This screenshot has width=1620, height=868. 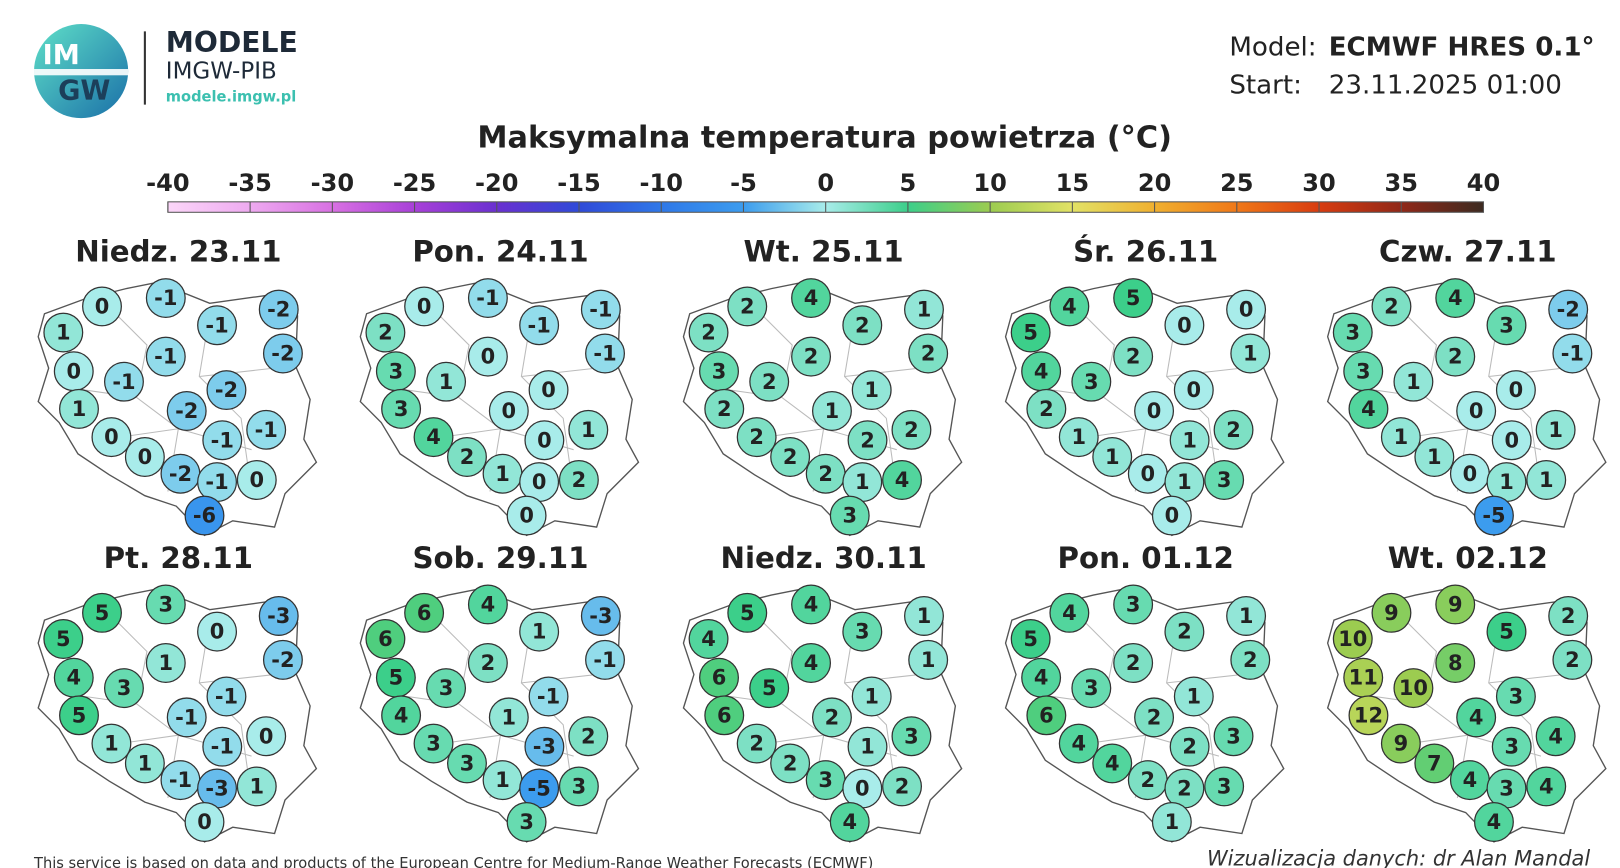 I want to click on temperature-value: 6, so click(x=724, y=715).